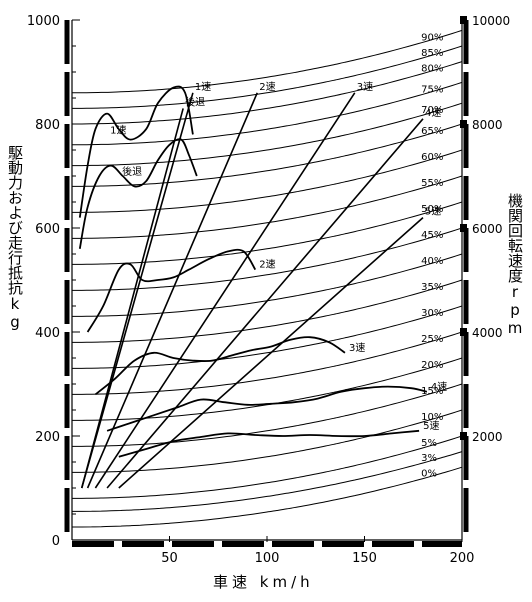  What do you see at coordinates (267, 265) in the screenshot?
I see `drive-force-label: 2速` at bounding box center [267, 265].